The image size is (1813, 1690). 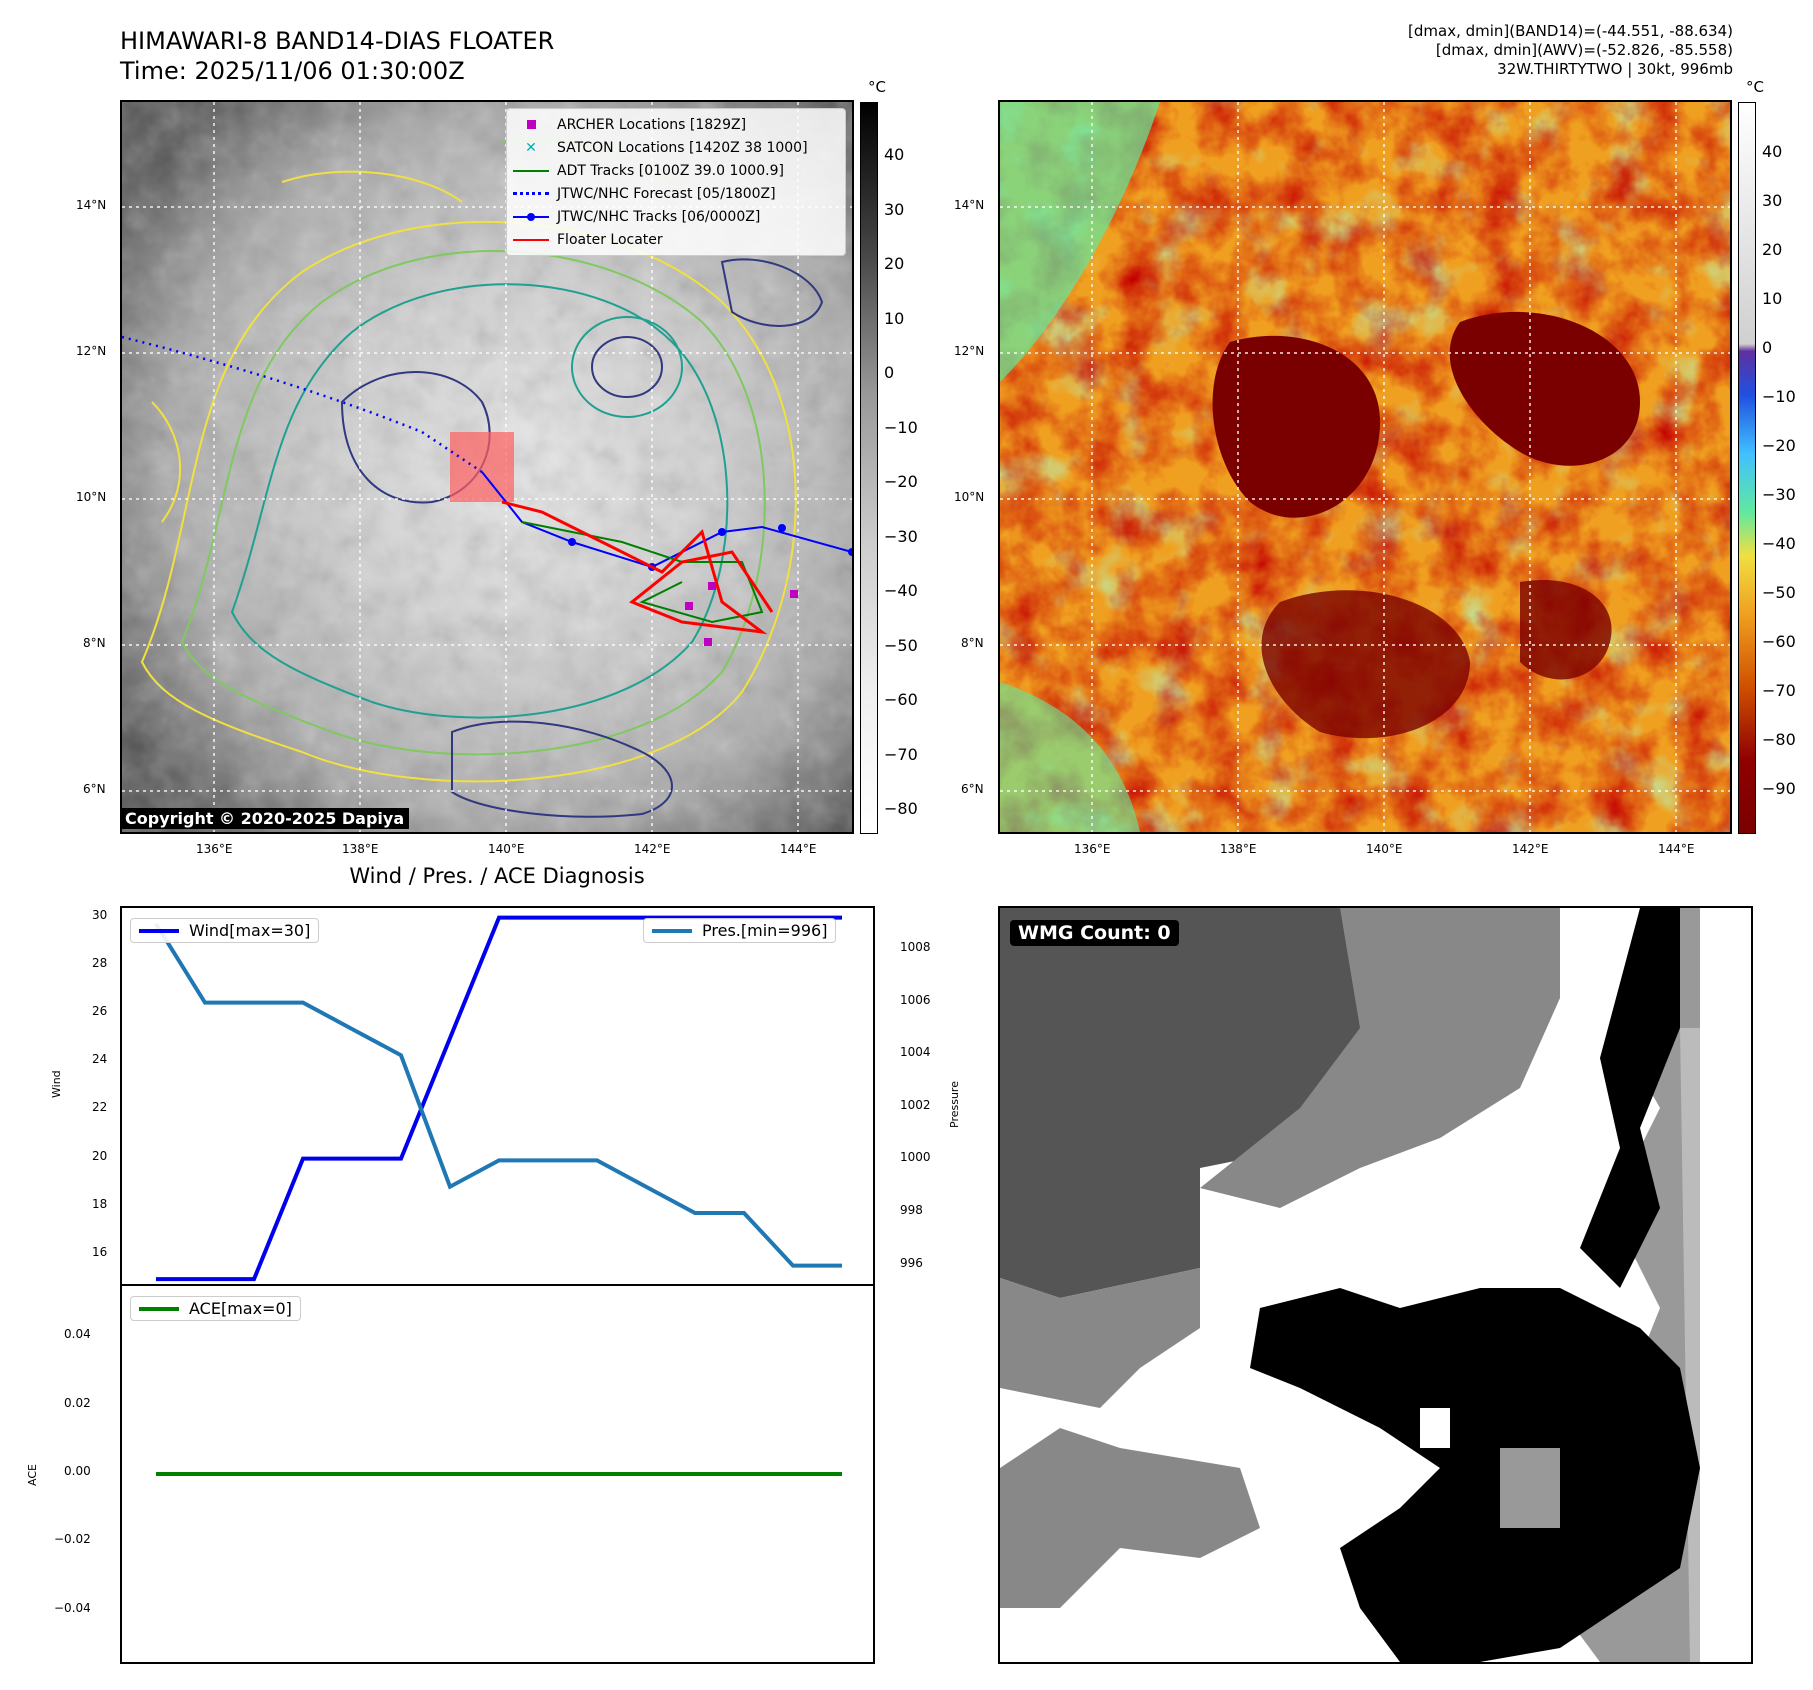 I want to click on ace-plot, so click(x=497, y=1474).